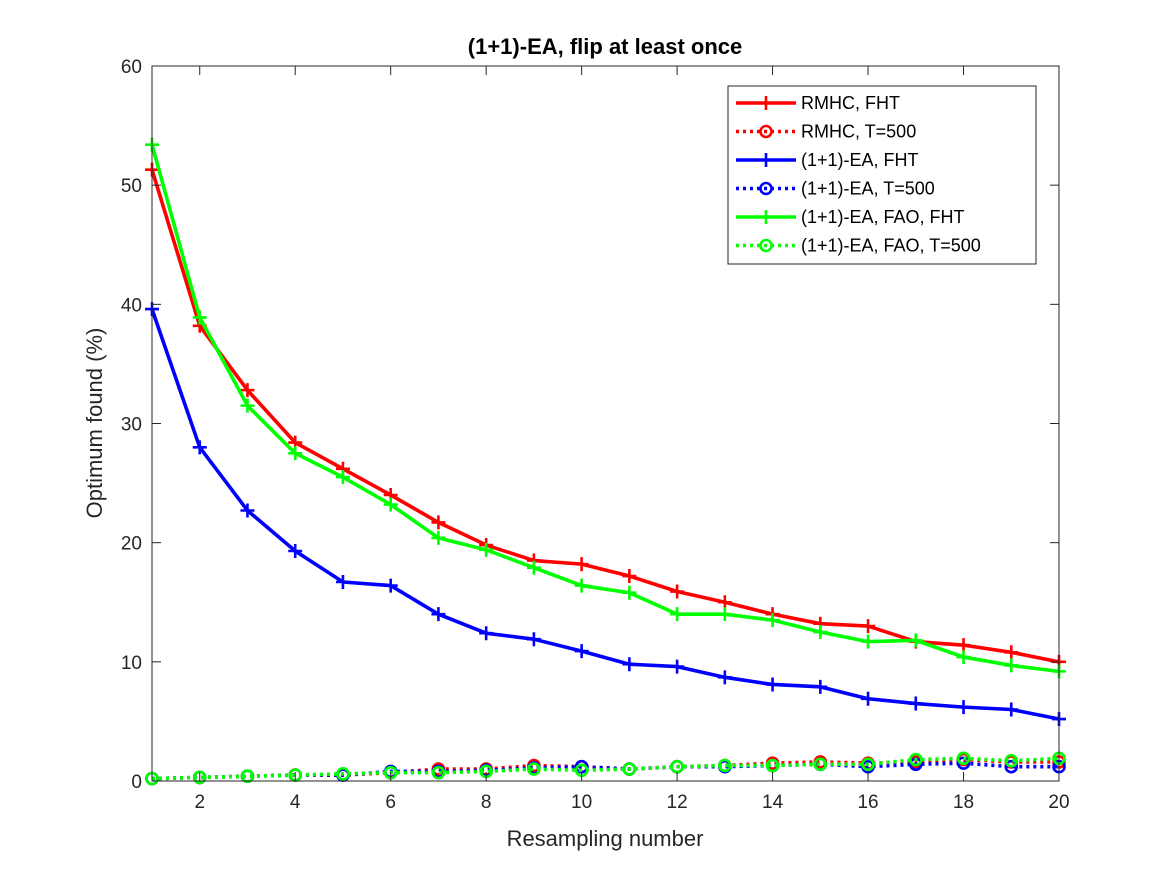 This screenshot has width=1167, height=875. Describe the element at coordinates (131, 544) in the screenshot. I see `y-tick-label: 20` at that location.